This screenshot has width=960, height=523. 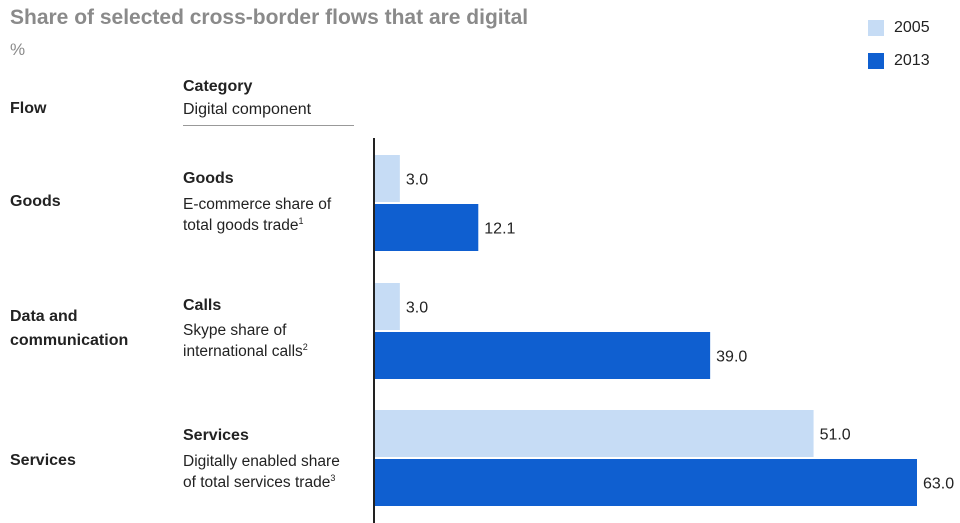 I want to click on bar-calls-2013, so click(x=542, y=355).